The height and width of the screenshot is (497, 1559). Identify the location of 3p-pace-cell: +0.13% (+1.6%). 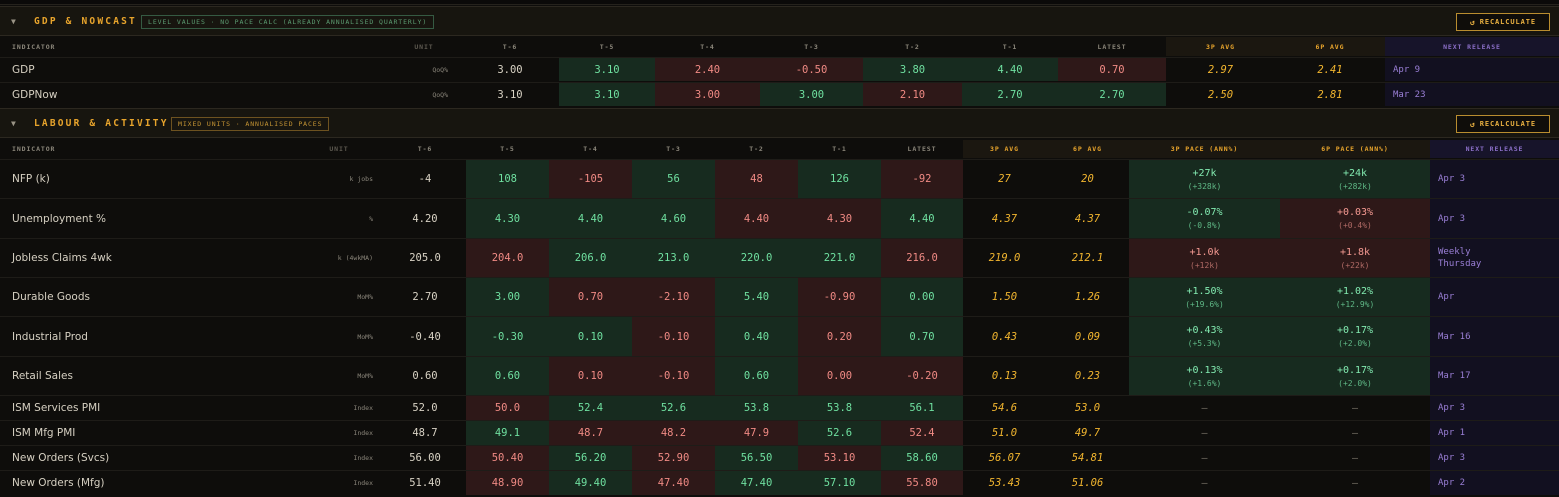
(1204, 376).